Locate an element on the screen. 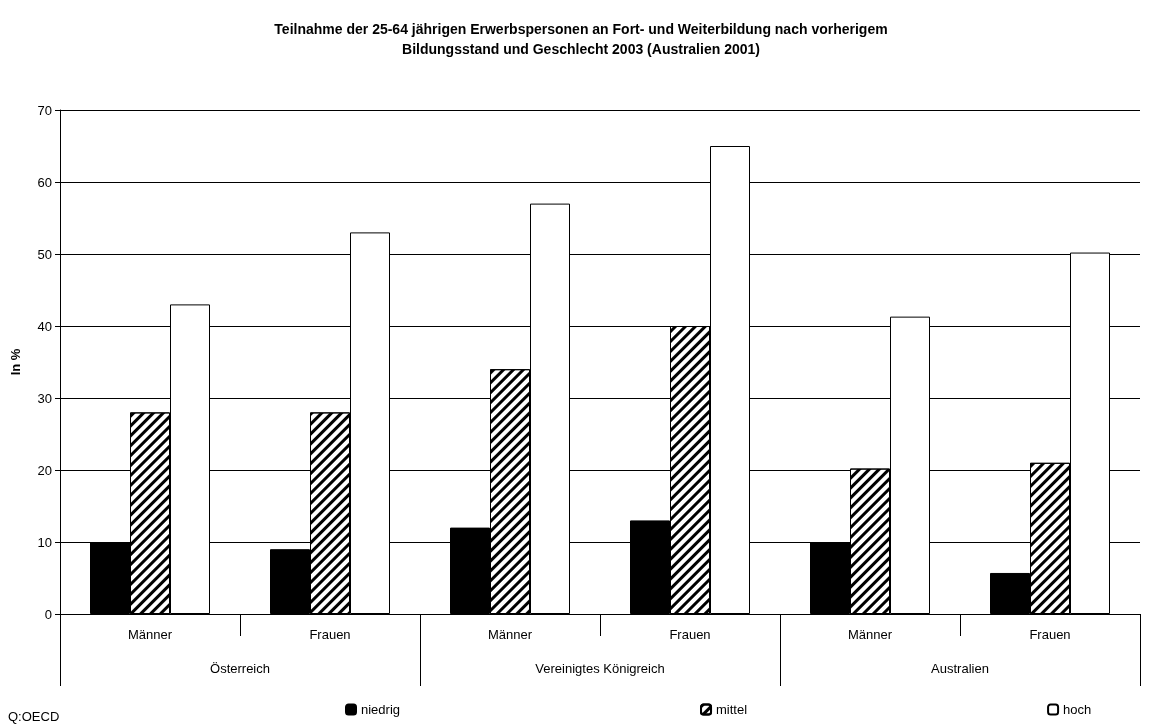  y-tick-label: 30 is located at coordinates (44, 398).